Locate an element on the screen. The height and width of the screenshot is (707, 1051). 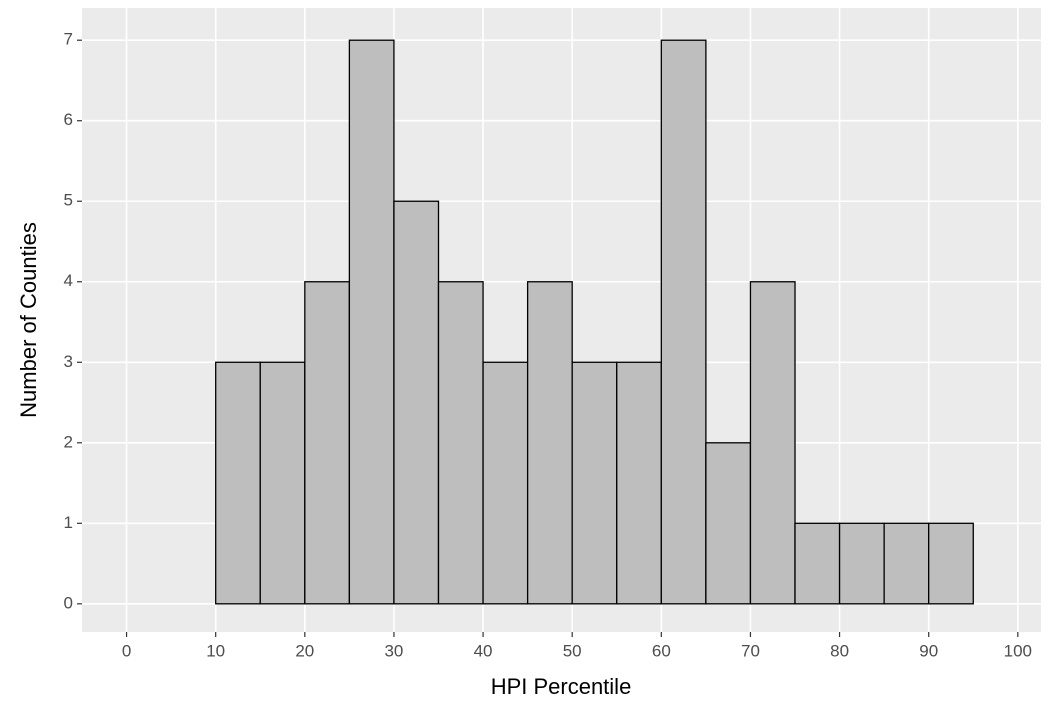
x-tick-label: 90 is located at coordinates (928, 650).